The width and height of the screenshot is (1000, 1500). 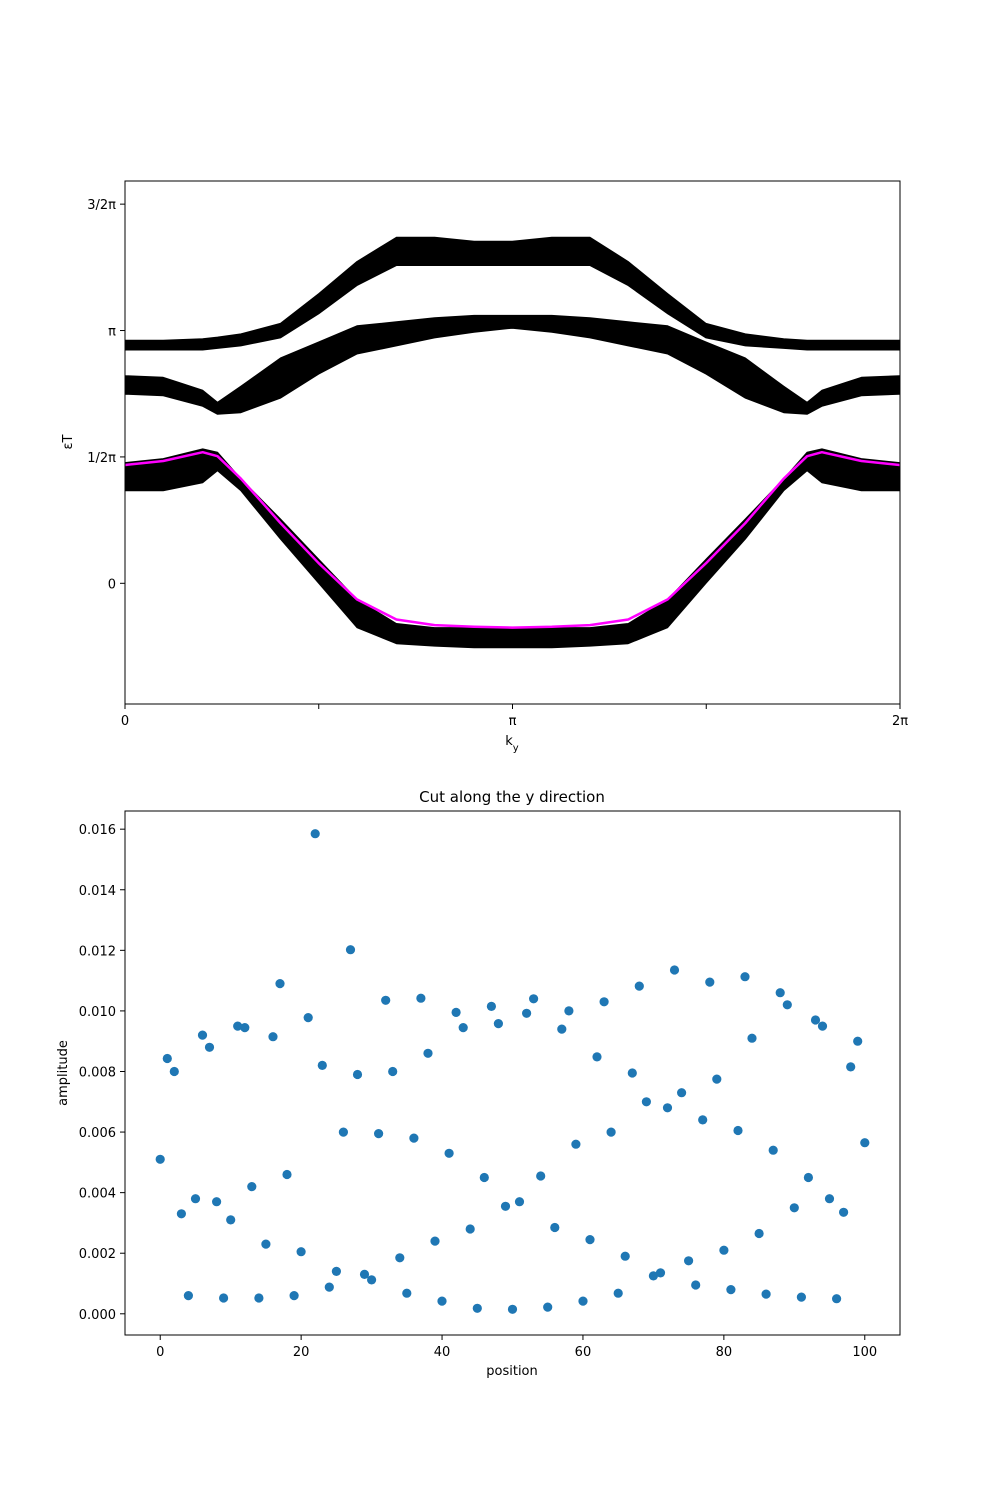 I want to click on band-x-tick-label: π, so click(x=513, y=721).